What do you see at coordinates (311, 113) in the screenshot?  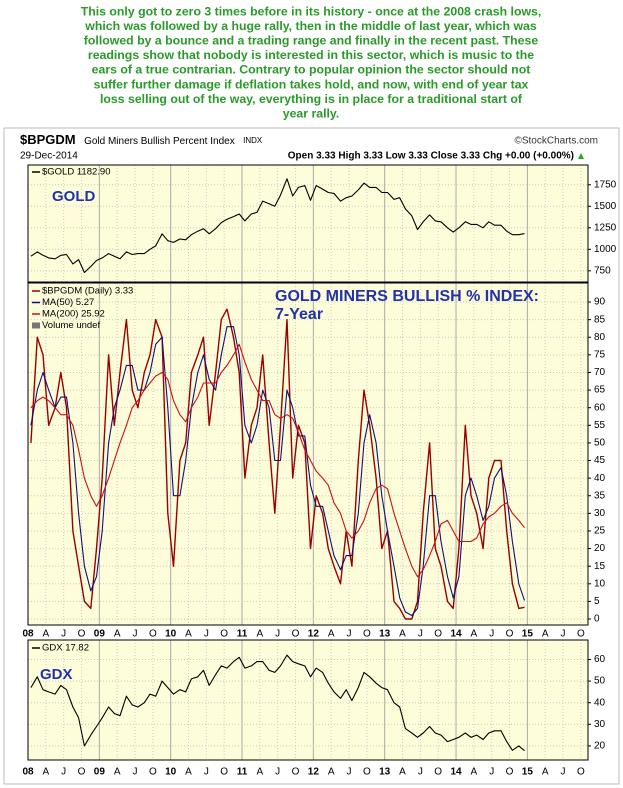 I see `commentary-line: year rally.` at bounding box center [311, 113].